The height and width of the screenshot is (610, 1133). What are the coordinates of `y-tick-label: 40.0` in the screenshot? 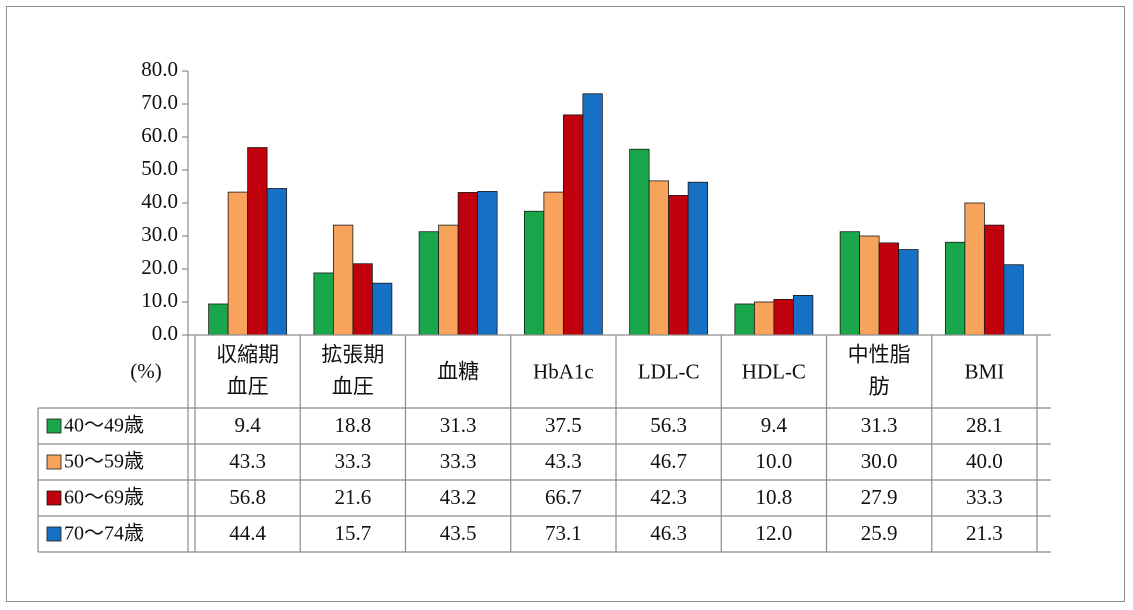 It's located at (159, 201).